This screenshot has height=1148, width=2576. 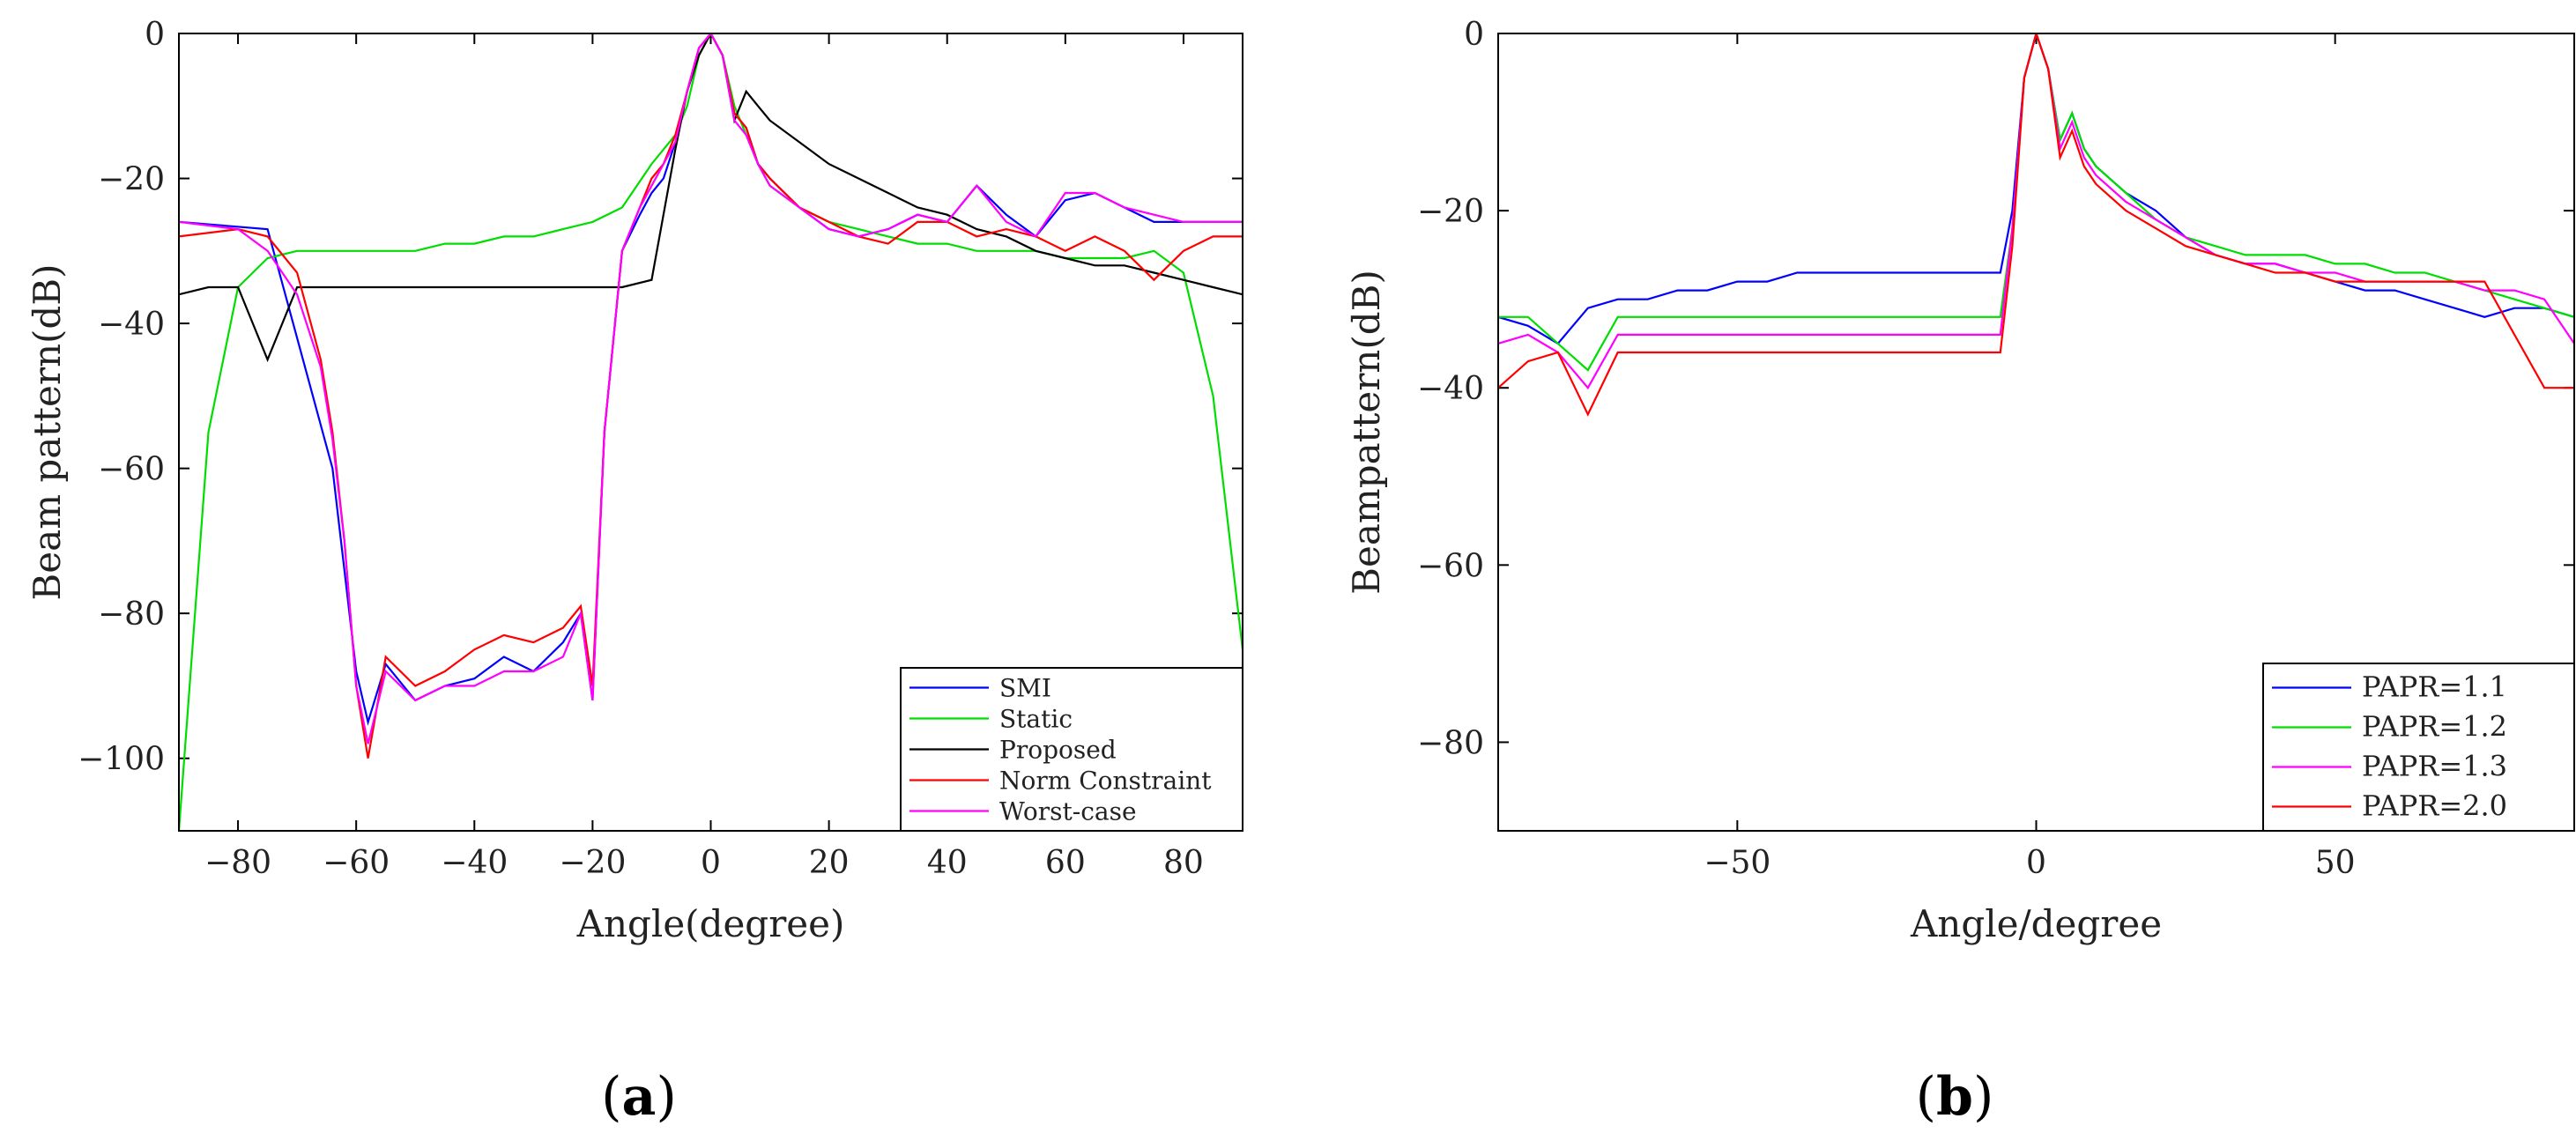 What do you see at coordinates (2036, 923) in the screenshot?
I see `chart-b-x-axis-label: Angle/degree` at bounding box center [2036, 923].